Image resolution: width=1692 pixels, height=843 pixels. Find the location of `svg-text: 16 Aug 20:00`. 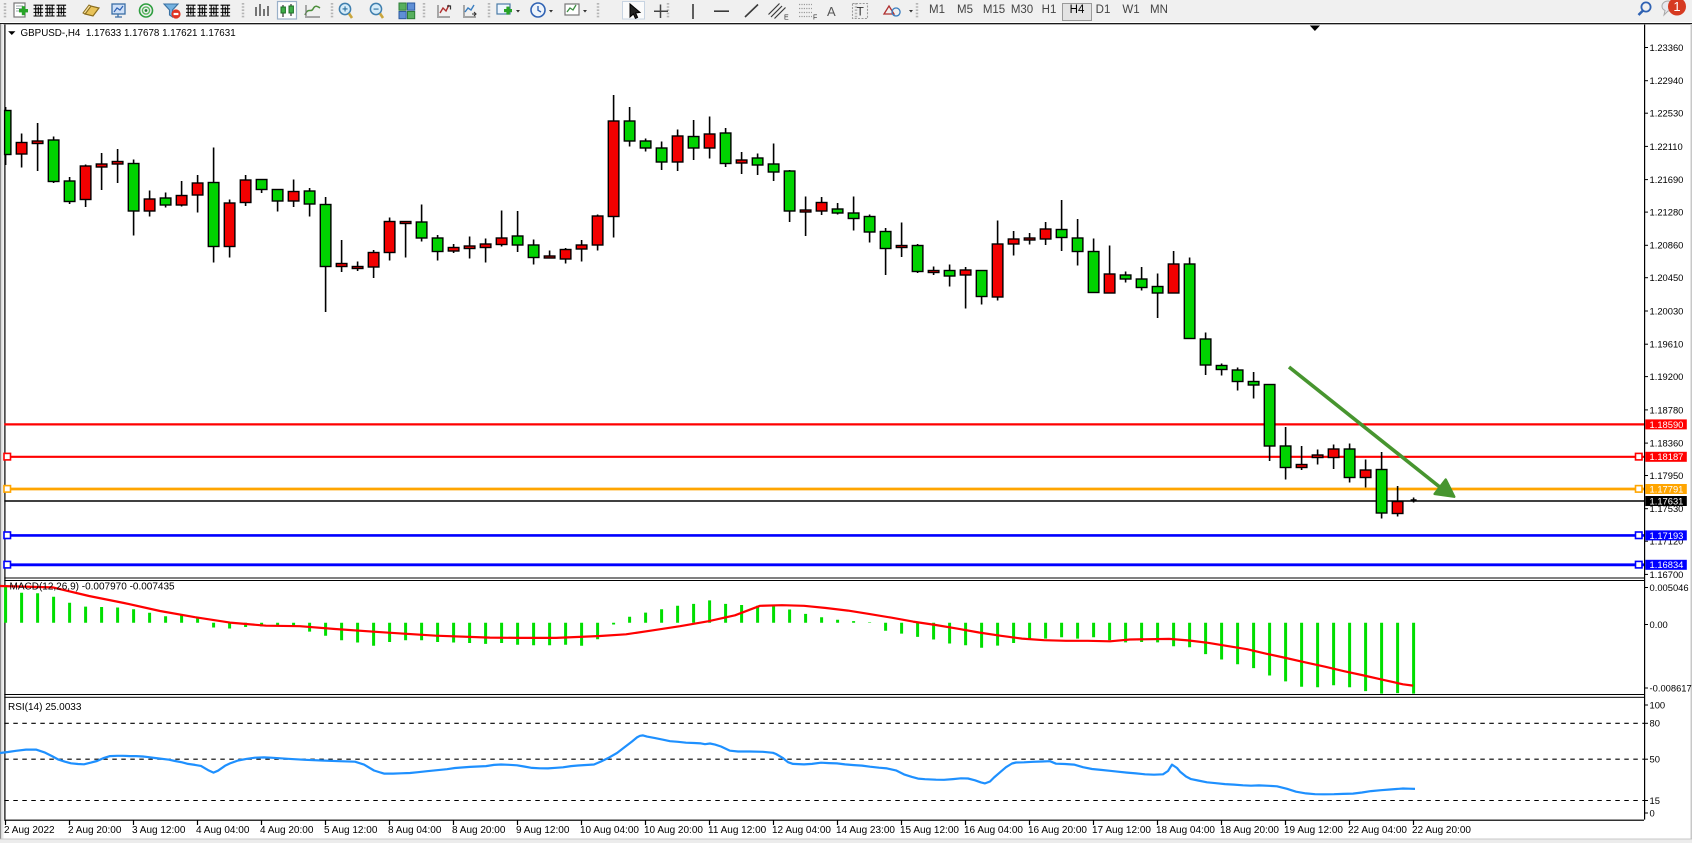

svg-text: 16 Aug 20:00 is located at coordinates (1057, 830).